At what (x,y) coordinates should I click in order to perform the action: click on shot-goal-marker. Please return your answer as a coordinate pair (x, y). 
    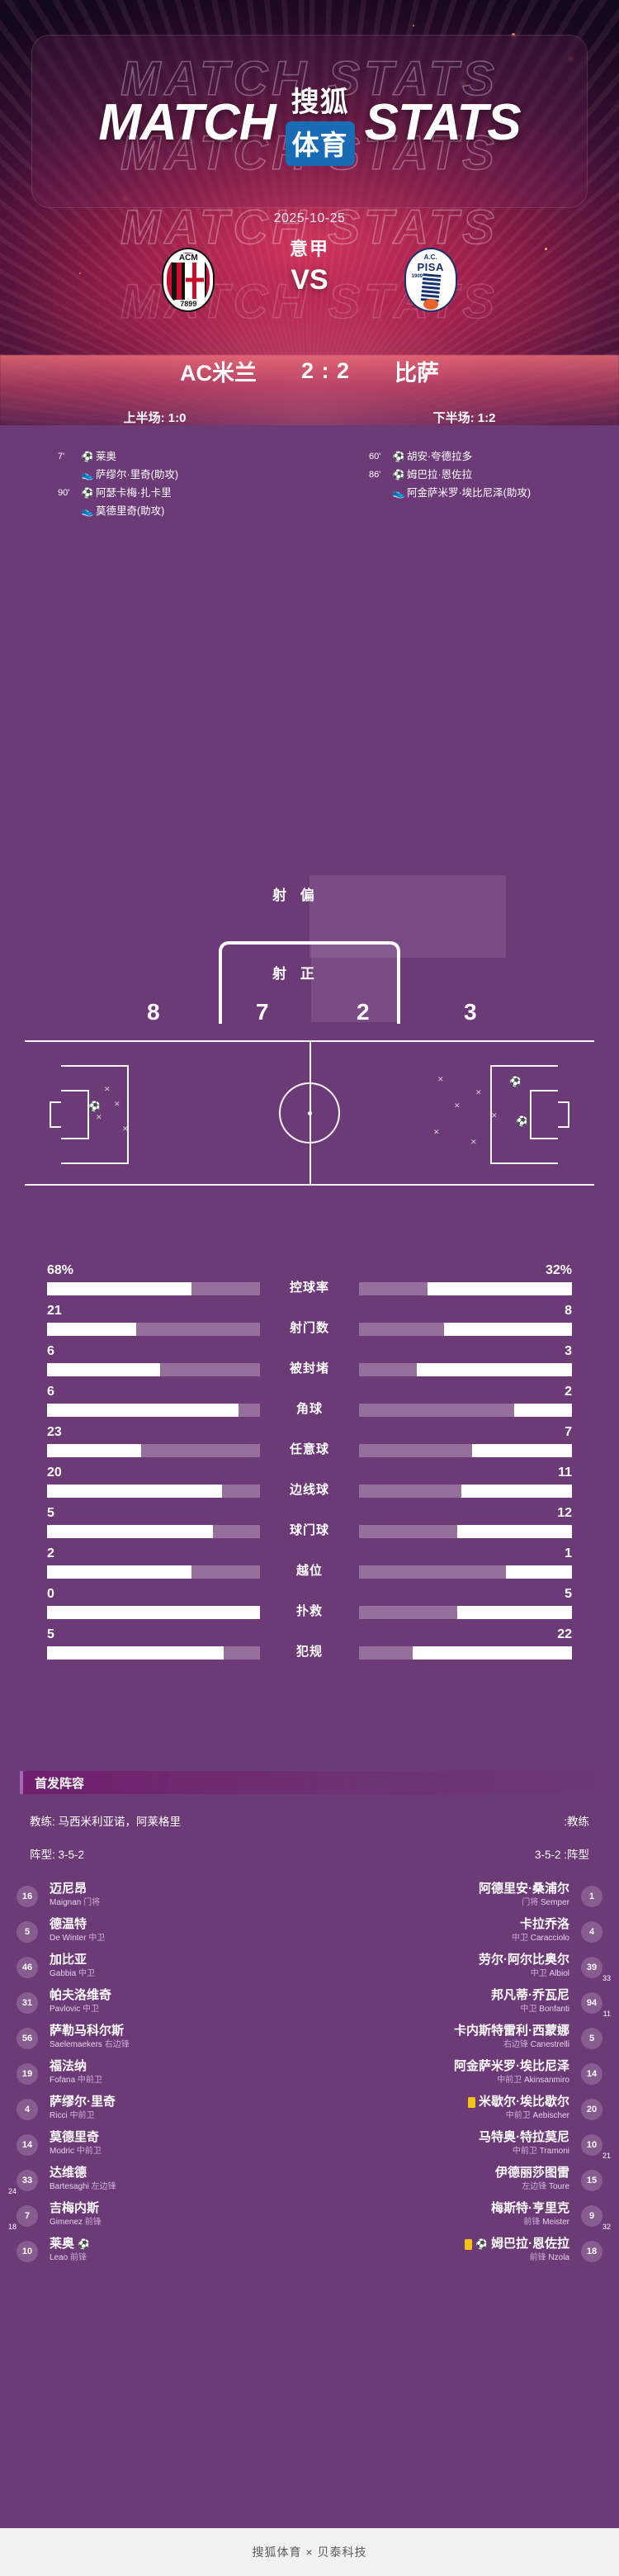
    Looking at the image, I should click on (522, 1121).